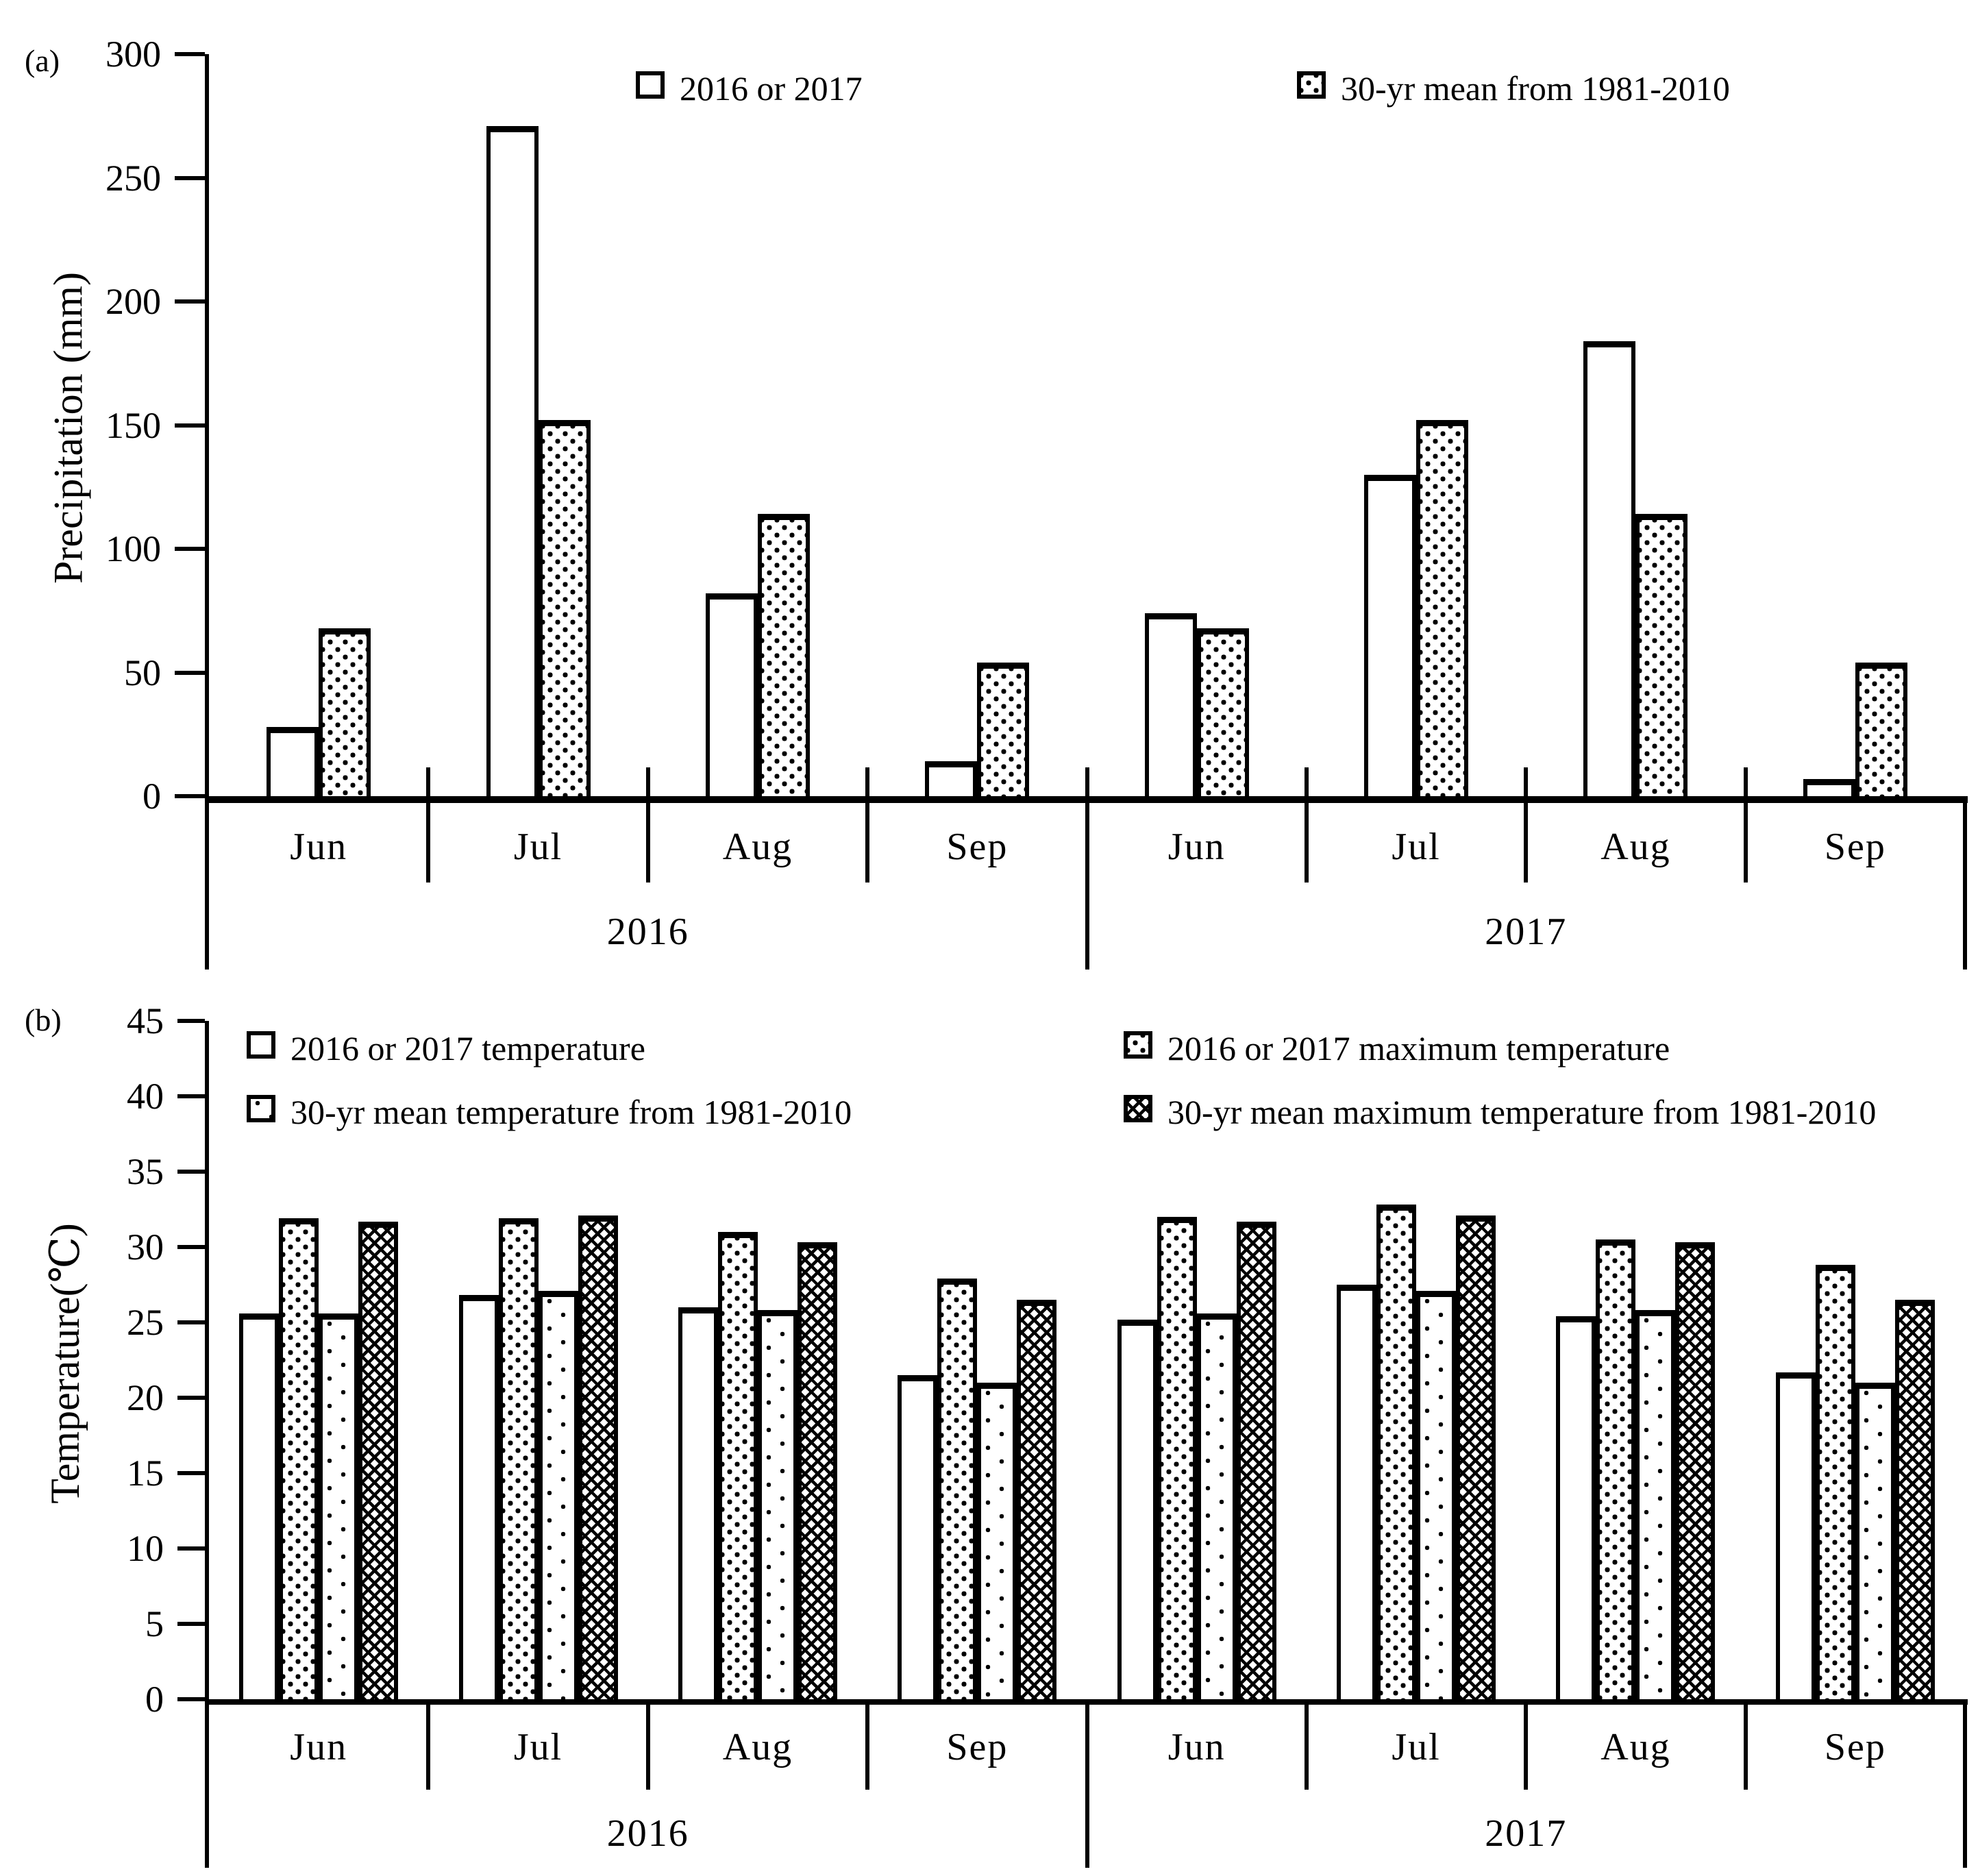  What do you see at coordinates (42, 60) in the screenshot?
I see `panel-a-tag: (a)` at bounding box center [42, 60].